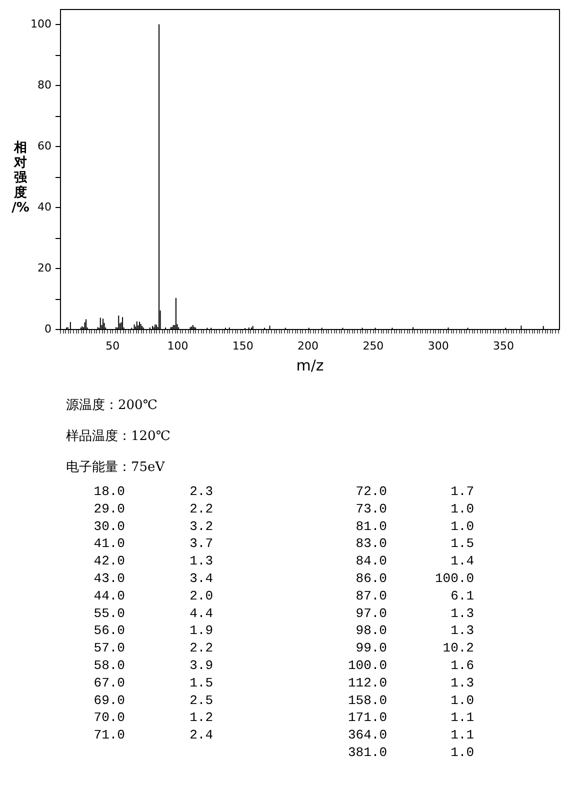 This screenshot has width=570, height=801. I want to click on text: 2.0, so click(201, 596).